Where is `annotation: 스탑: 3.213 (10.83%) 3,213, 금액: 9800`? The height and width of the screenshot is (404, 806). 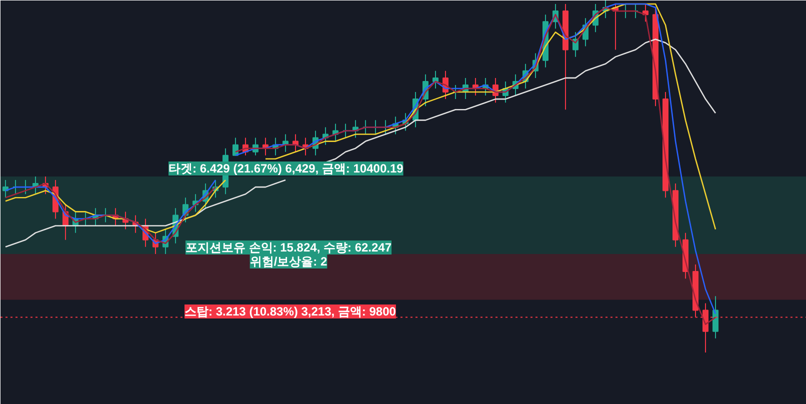 annotation: 스탑: 3.213 (10.83%) 3,213, 금액: 9800 is located at coordinates (290, 311).